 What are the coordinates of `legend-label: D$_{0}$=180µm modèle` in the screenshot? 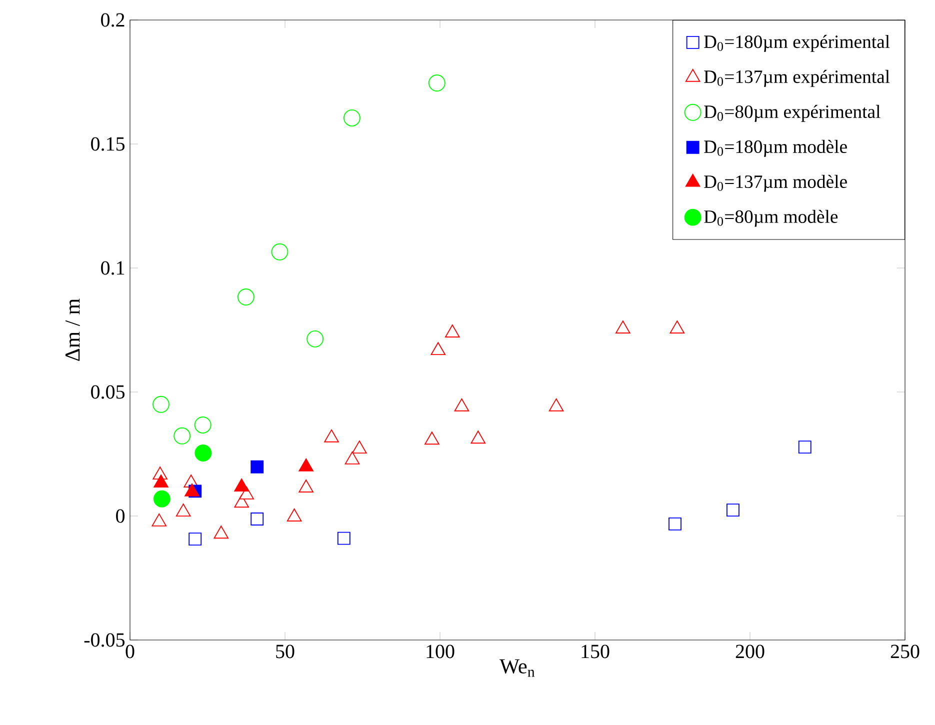 It's located at (775, 148).